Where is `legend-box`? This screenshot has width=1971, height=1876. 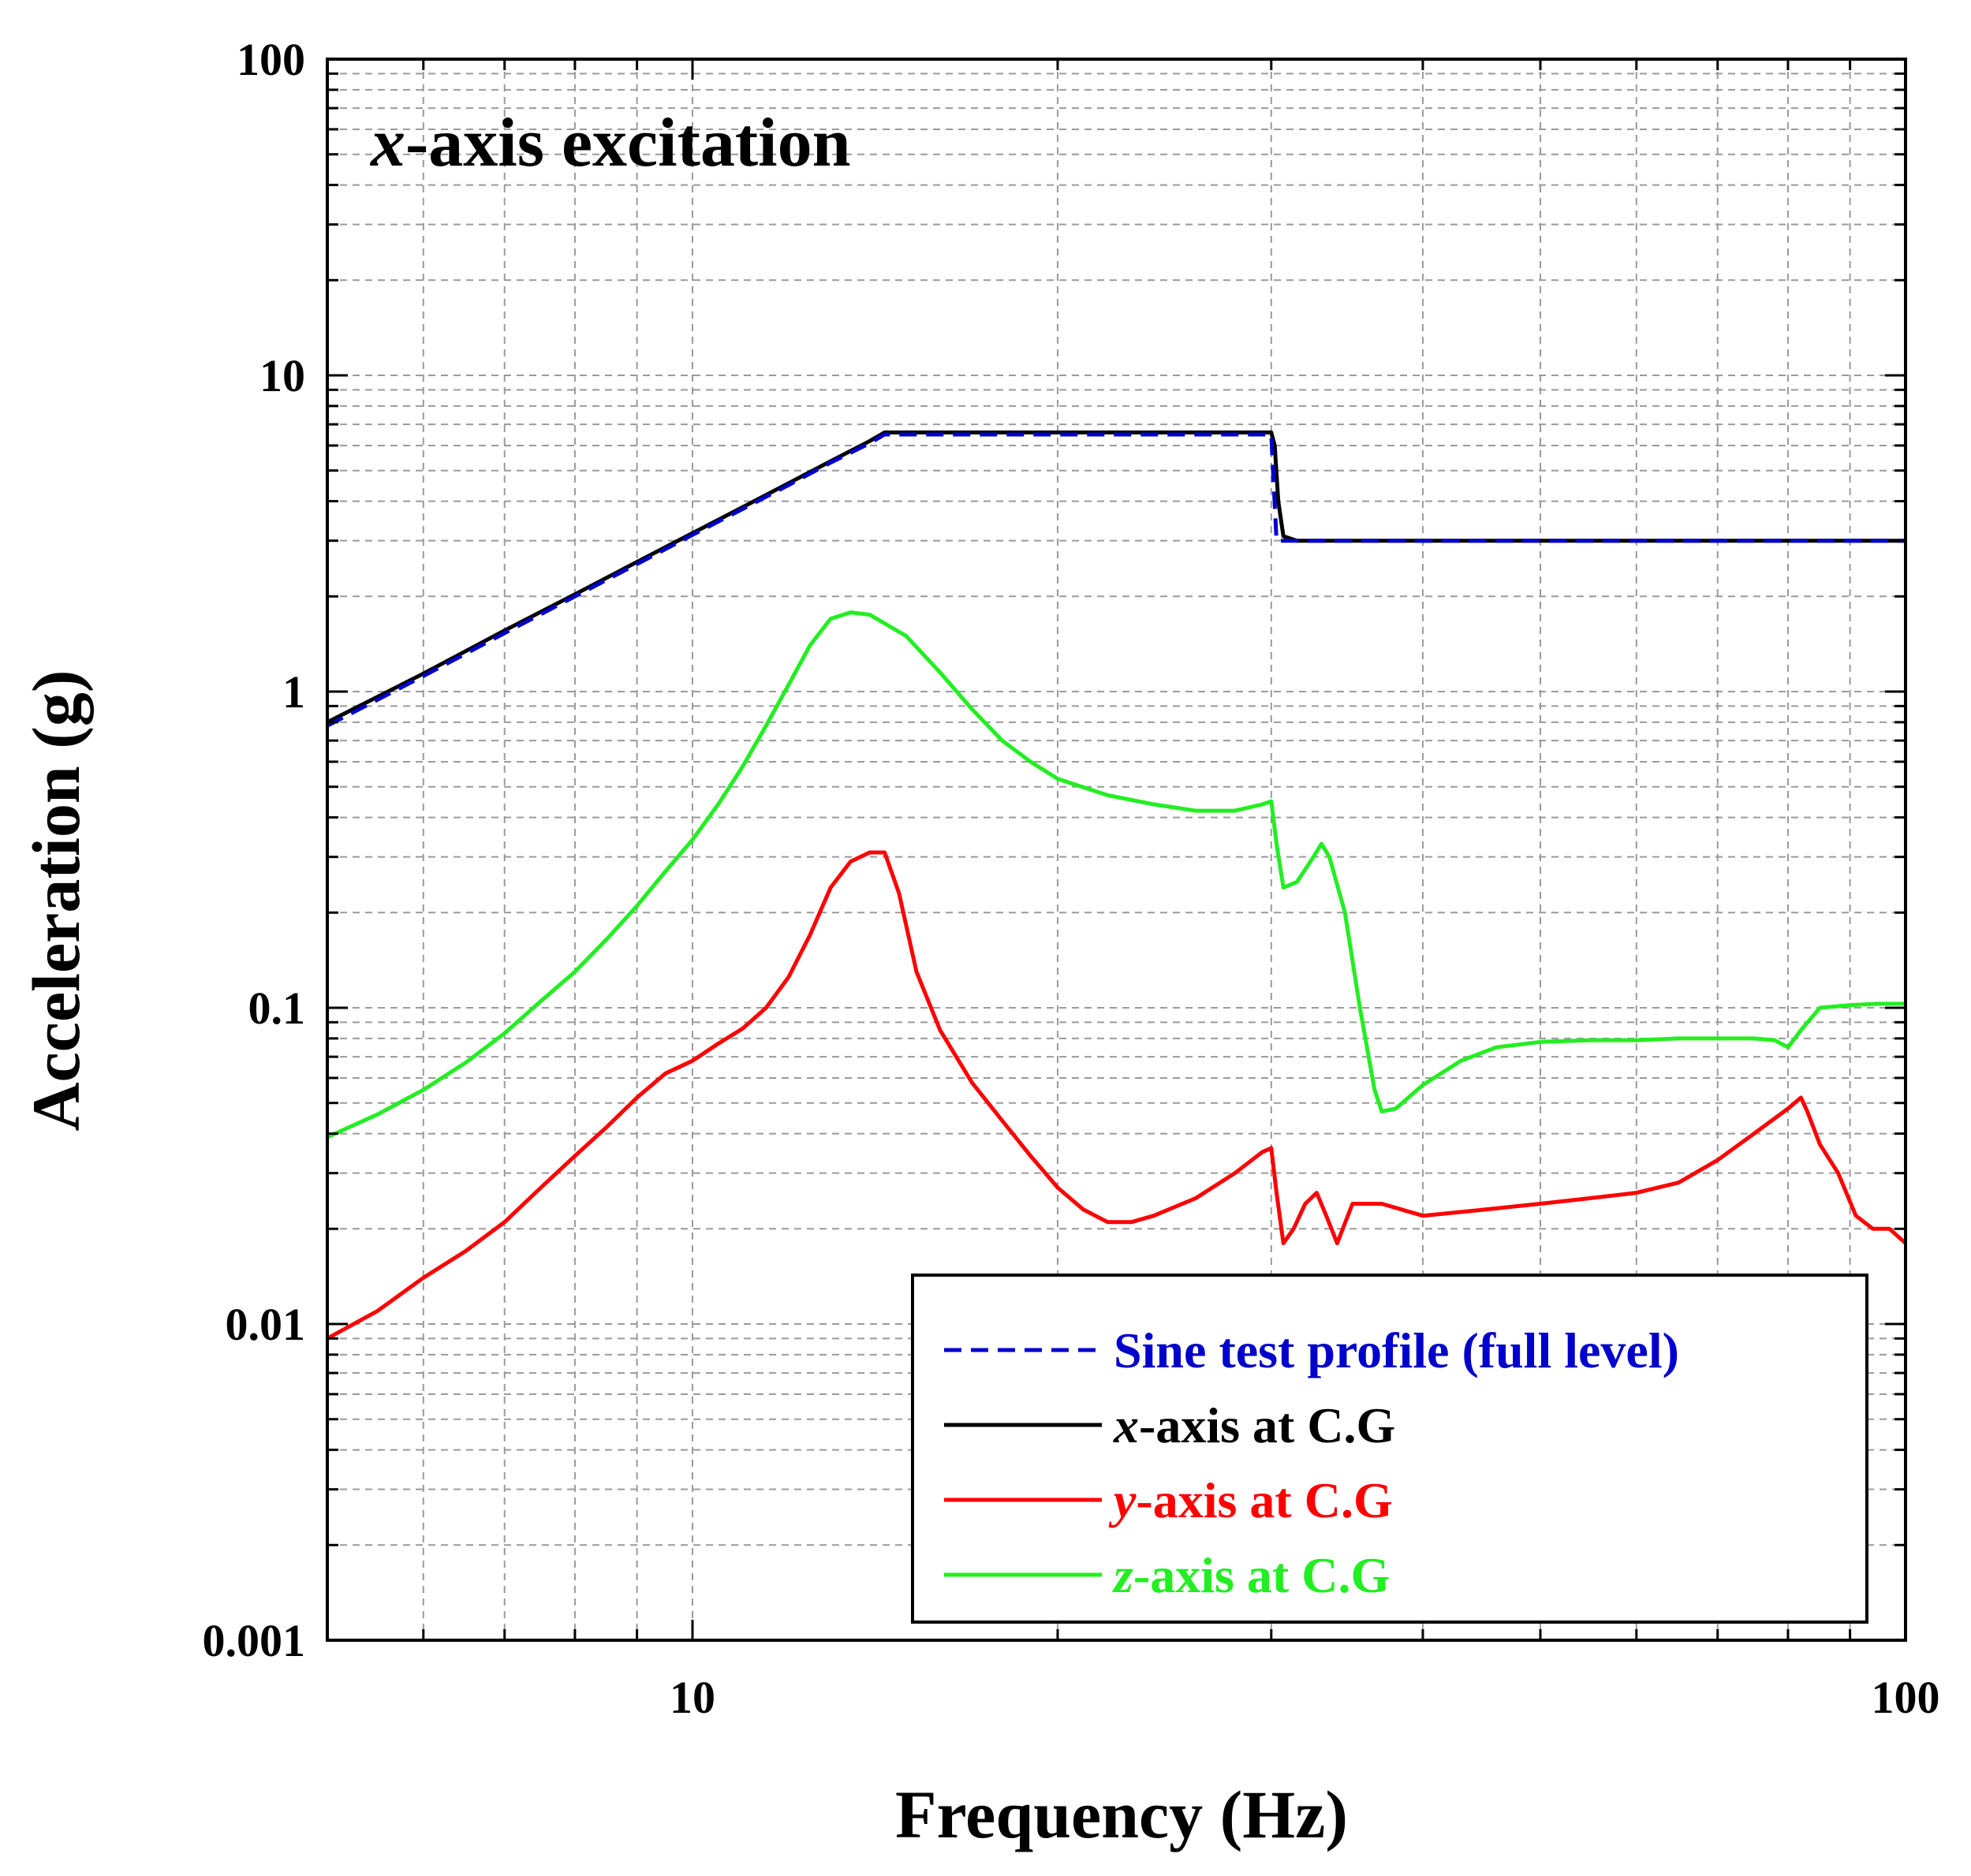 legend-box is located at coordinates (1389, 1449).